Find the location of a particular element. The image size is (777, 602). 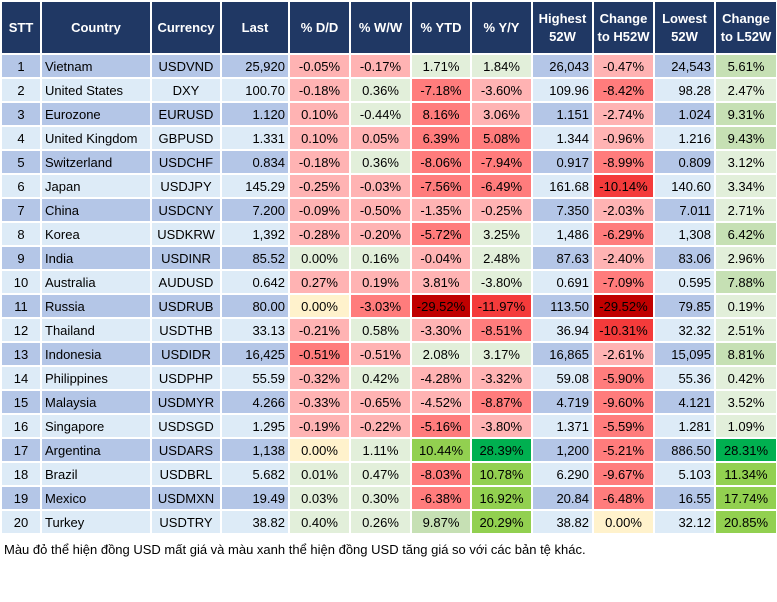

cell-dd: -0.18% is located at coordinates (319, 162).